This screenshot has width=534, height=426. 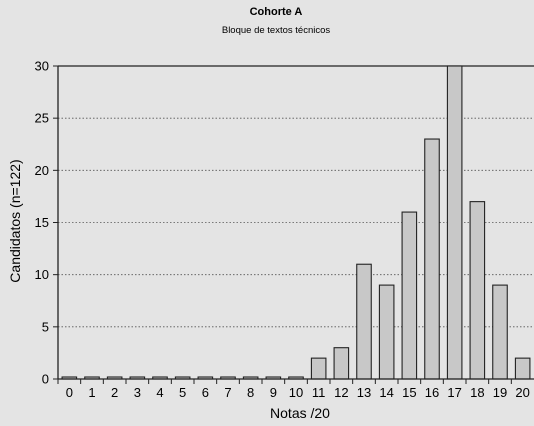 I want to click on x-tick-label: 18, so click(x=477, y=392).